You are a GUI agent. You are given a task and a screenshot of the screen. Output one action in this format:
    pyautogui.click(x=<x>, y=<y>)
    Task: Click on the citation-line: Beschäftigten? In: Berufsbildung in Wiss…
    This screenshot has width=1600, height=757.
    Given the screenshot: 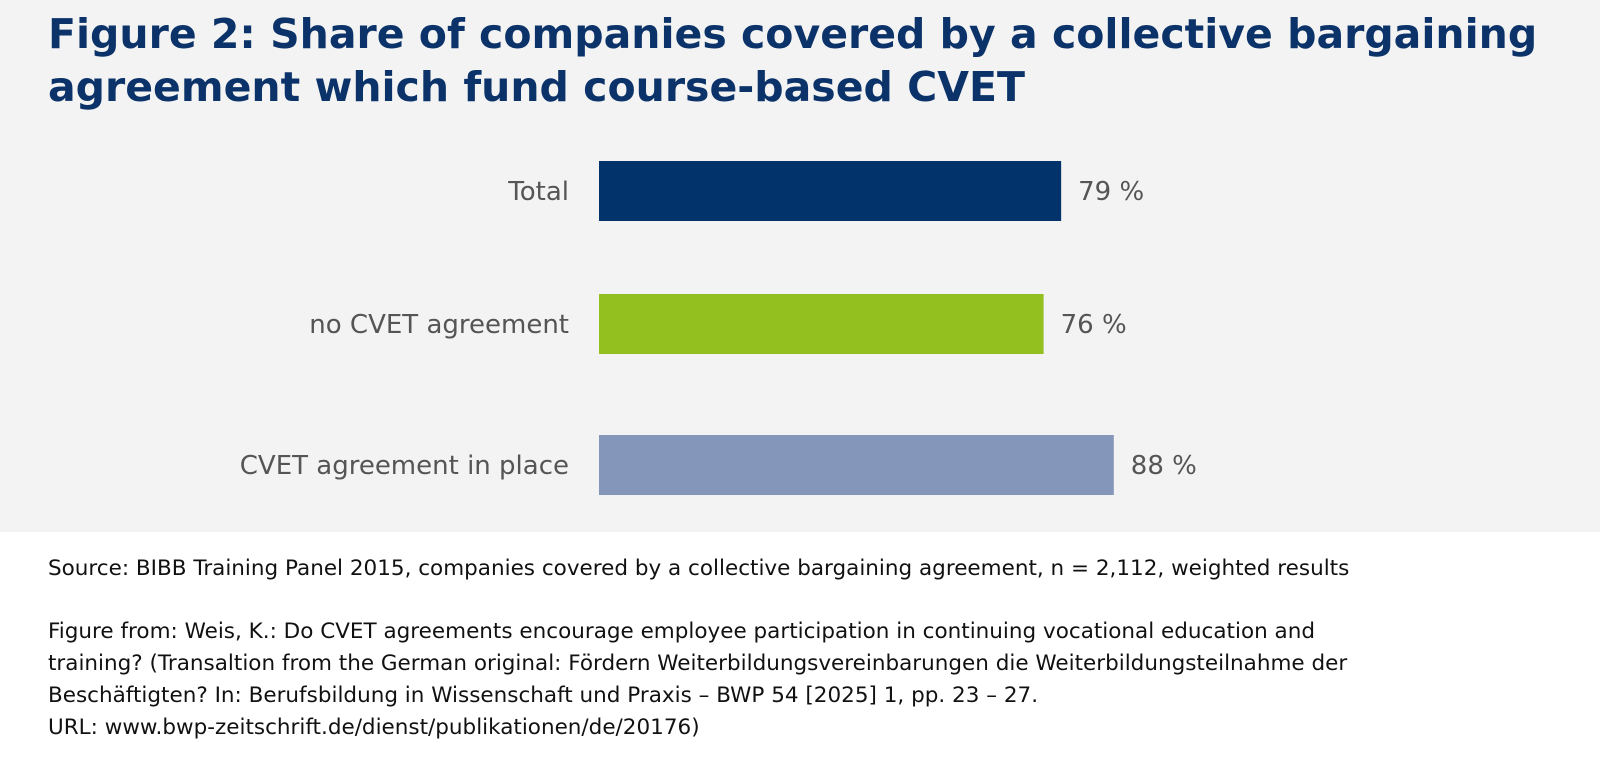 What is the action you would take?
    pyautogui.click(x=543, y=695)
    